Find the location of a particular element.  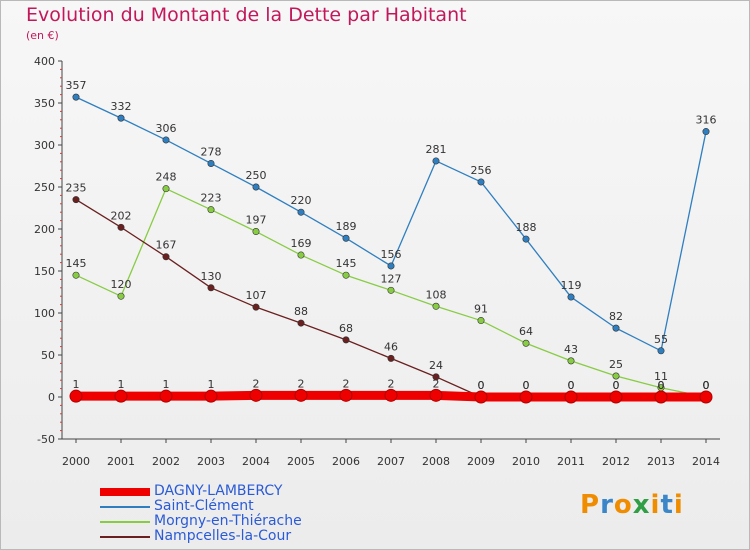

proxiti-logo: Proxiti is located at coordinates (632, 505).